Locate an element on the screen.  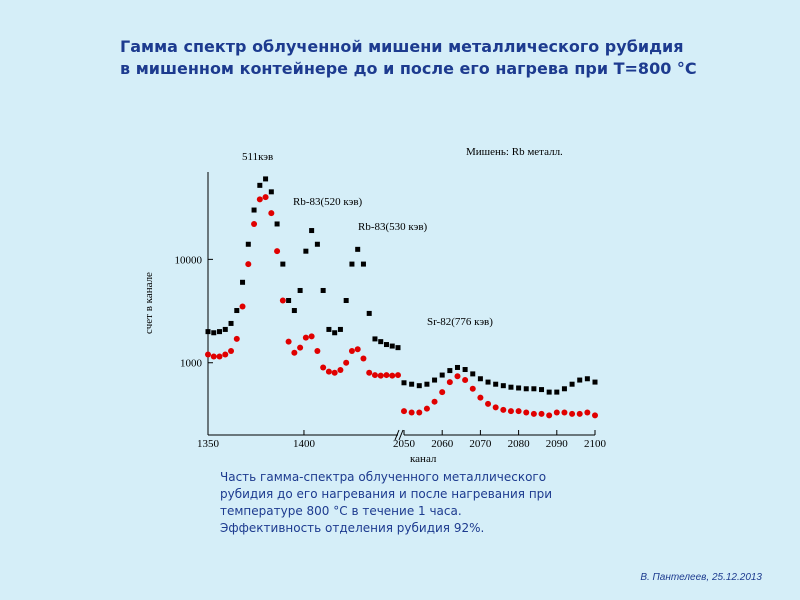
annotation: Rb-83(520 кэв) is located at coordinates (328, 202).